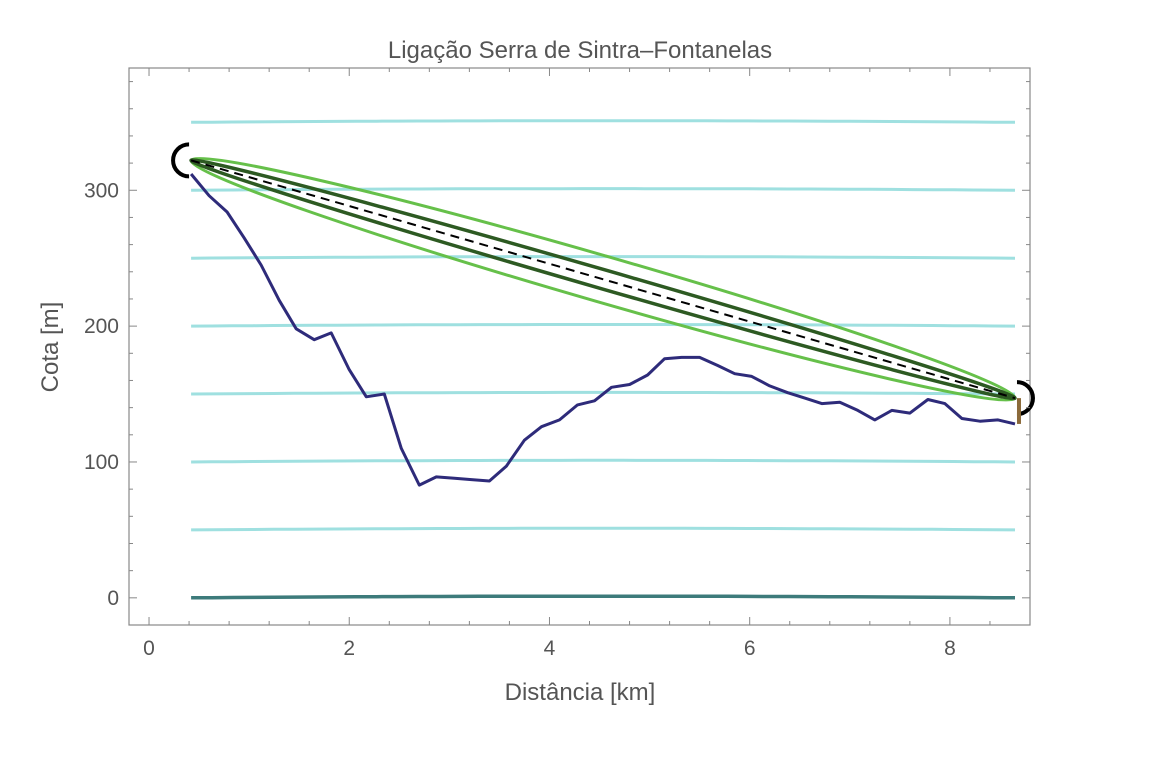  Describe the element at coordinates (580, 692) in the screenshot. I see `x-axis-label: Distância [km]` at that location.